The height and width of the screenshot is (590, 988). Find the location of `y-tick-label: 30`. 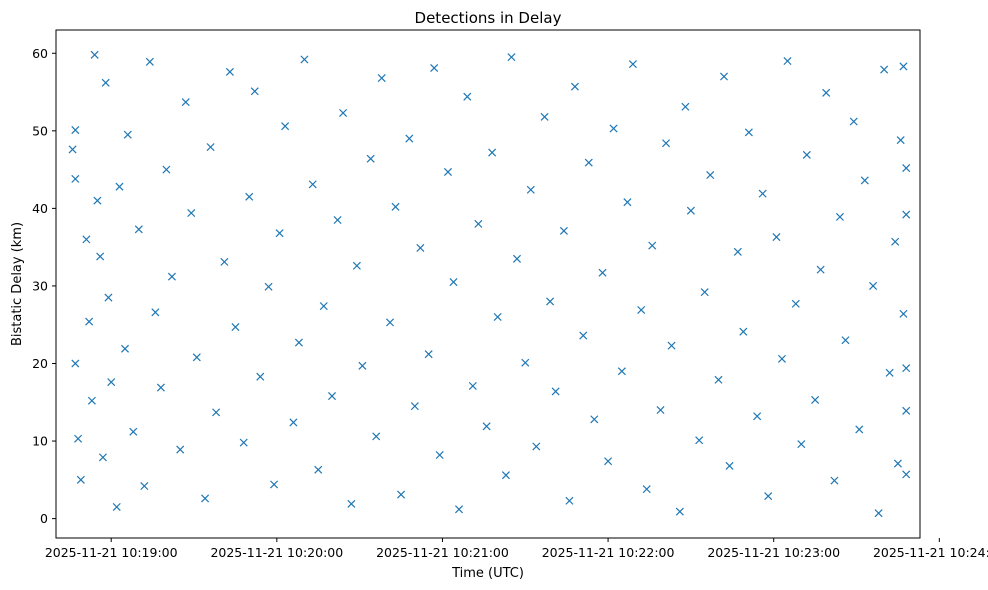

y-tick-label: 30 is located at coordinates (40, 285).